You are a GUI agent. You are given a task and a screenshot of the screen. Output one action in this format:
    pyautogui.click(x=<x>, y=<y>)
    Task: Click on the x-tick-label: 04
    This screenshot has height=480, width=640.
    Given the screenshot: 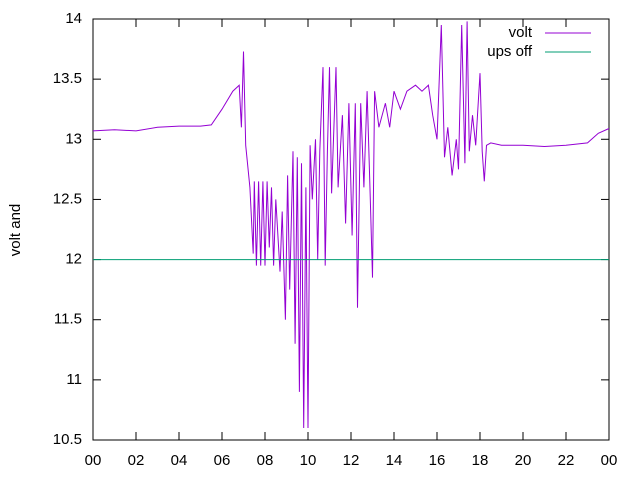 What is the action you would take?
    pyautogui.click(x=179, y=460)
    